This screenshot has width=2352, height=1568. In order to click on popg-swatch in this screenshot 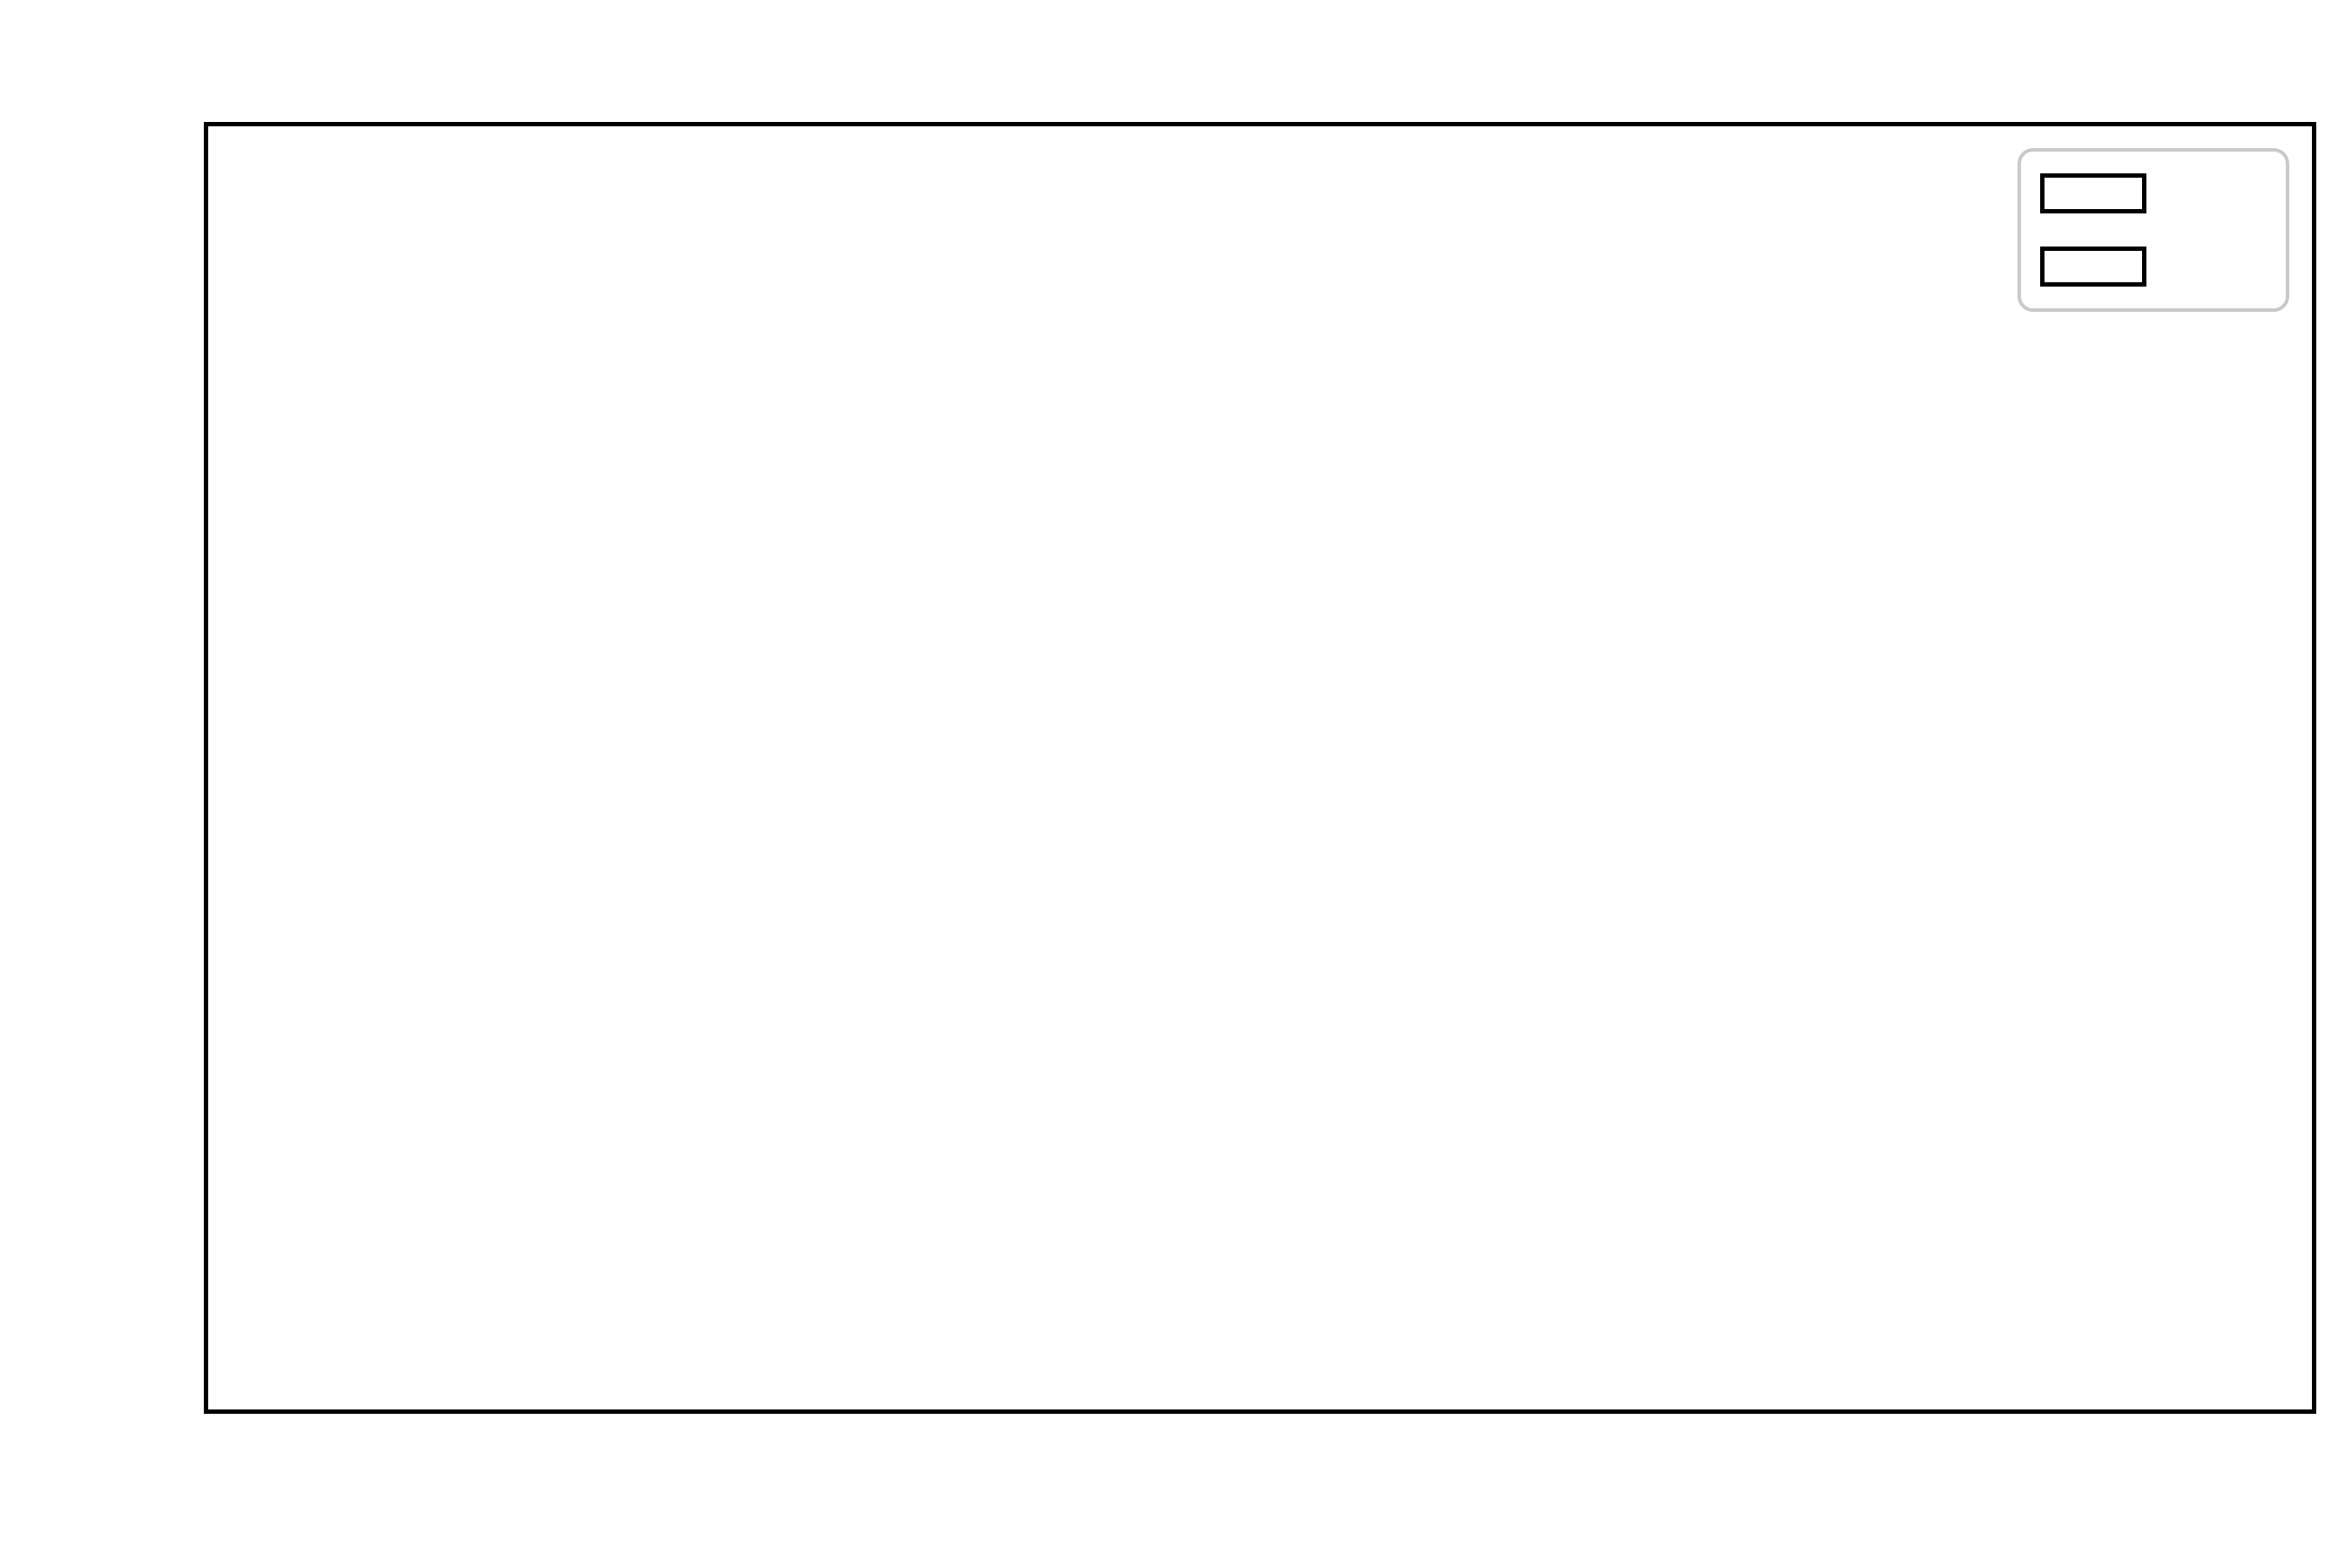, I will do `click(2093, 193)`.